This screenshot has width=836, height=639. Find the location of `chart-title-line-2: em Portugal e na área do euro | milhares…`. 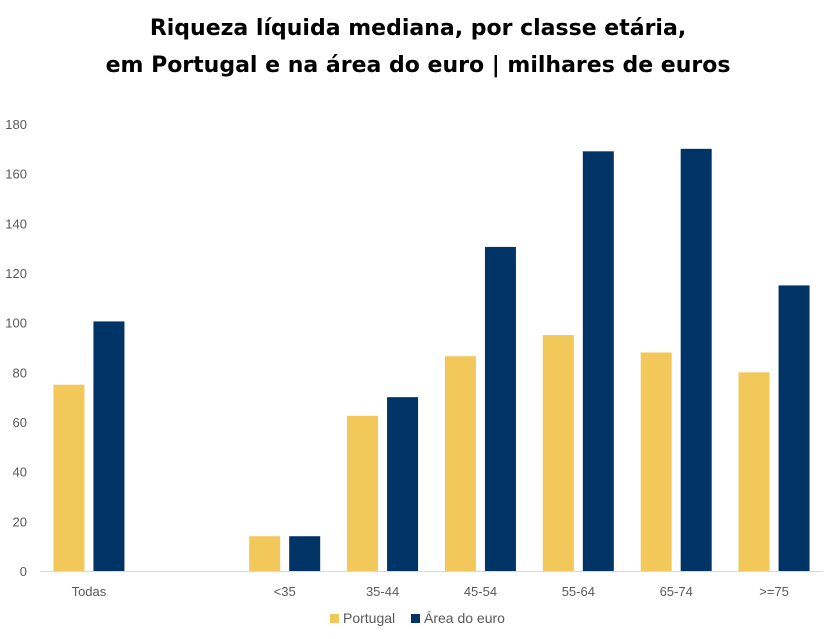

chart-title-line-2: em Portugal e na área do euro | milhares… is located at coordinates (418, 65).